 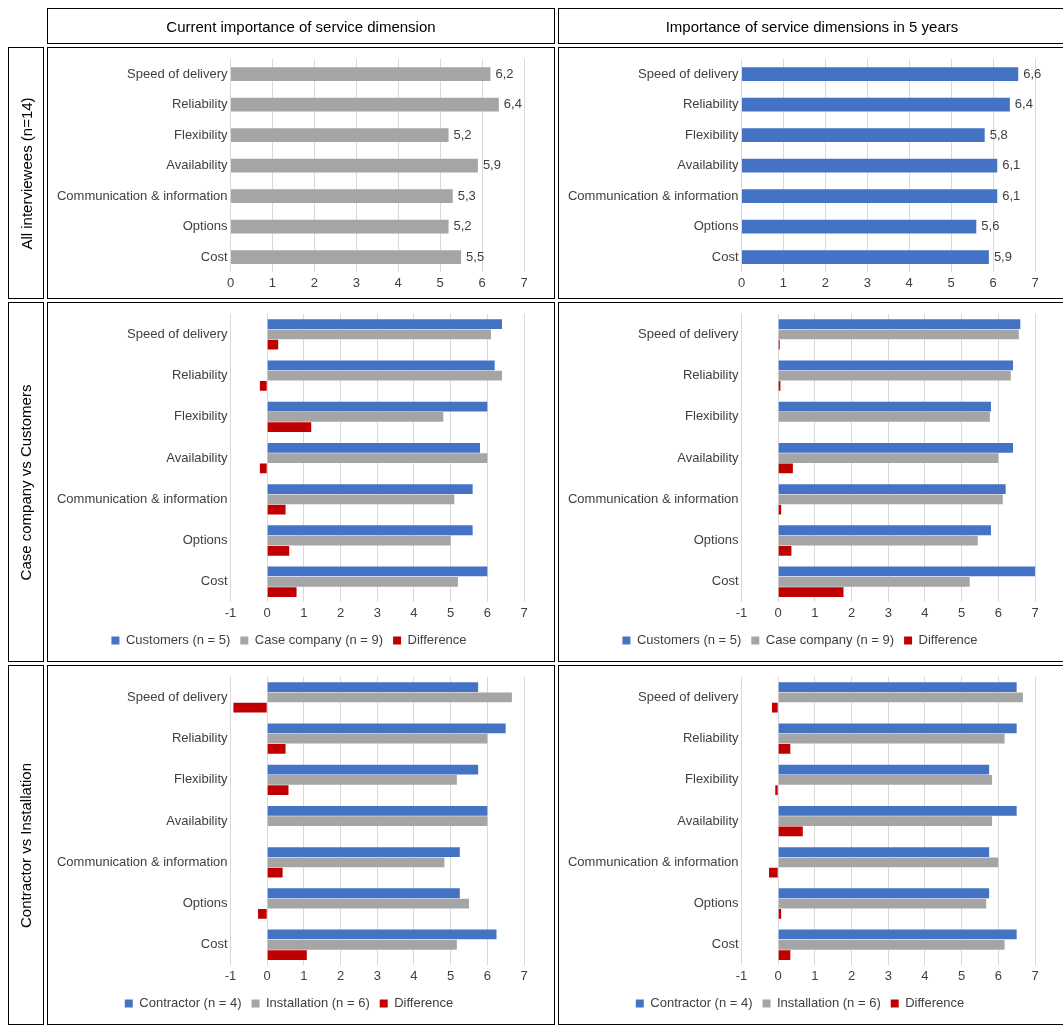 What do you see at coordinates (810, 26) in the screenshot?
I see `chart-title: Importance of service dimensions in 5 years` at bounding box center [810, 26].